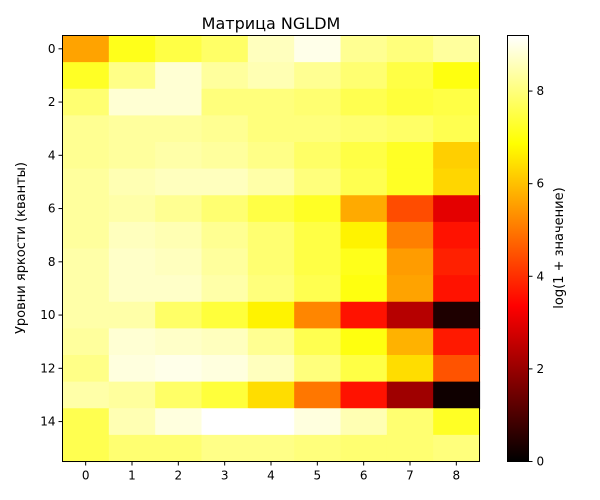 This screenshot has width=600, height=500. I want to click on y-tick-label: 4, so click(52, 155).